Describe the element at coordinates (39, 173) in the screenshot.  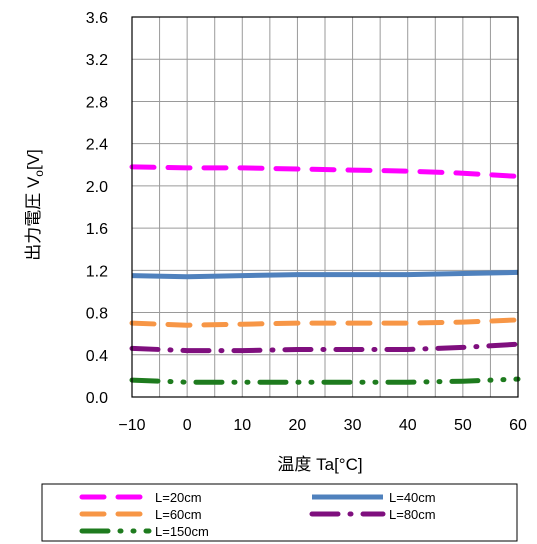
I see `y-axis-title-subscript: o` at that location.